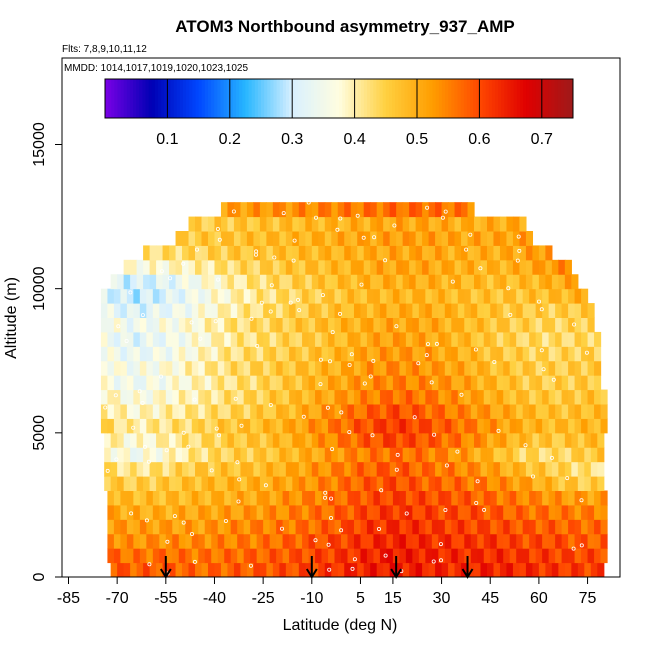 The height and width of the screenshot is (650, 650). Describe the element at coordinates (39, 144) in the screenshot. I see `y-tick-label: 15000` at that location.